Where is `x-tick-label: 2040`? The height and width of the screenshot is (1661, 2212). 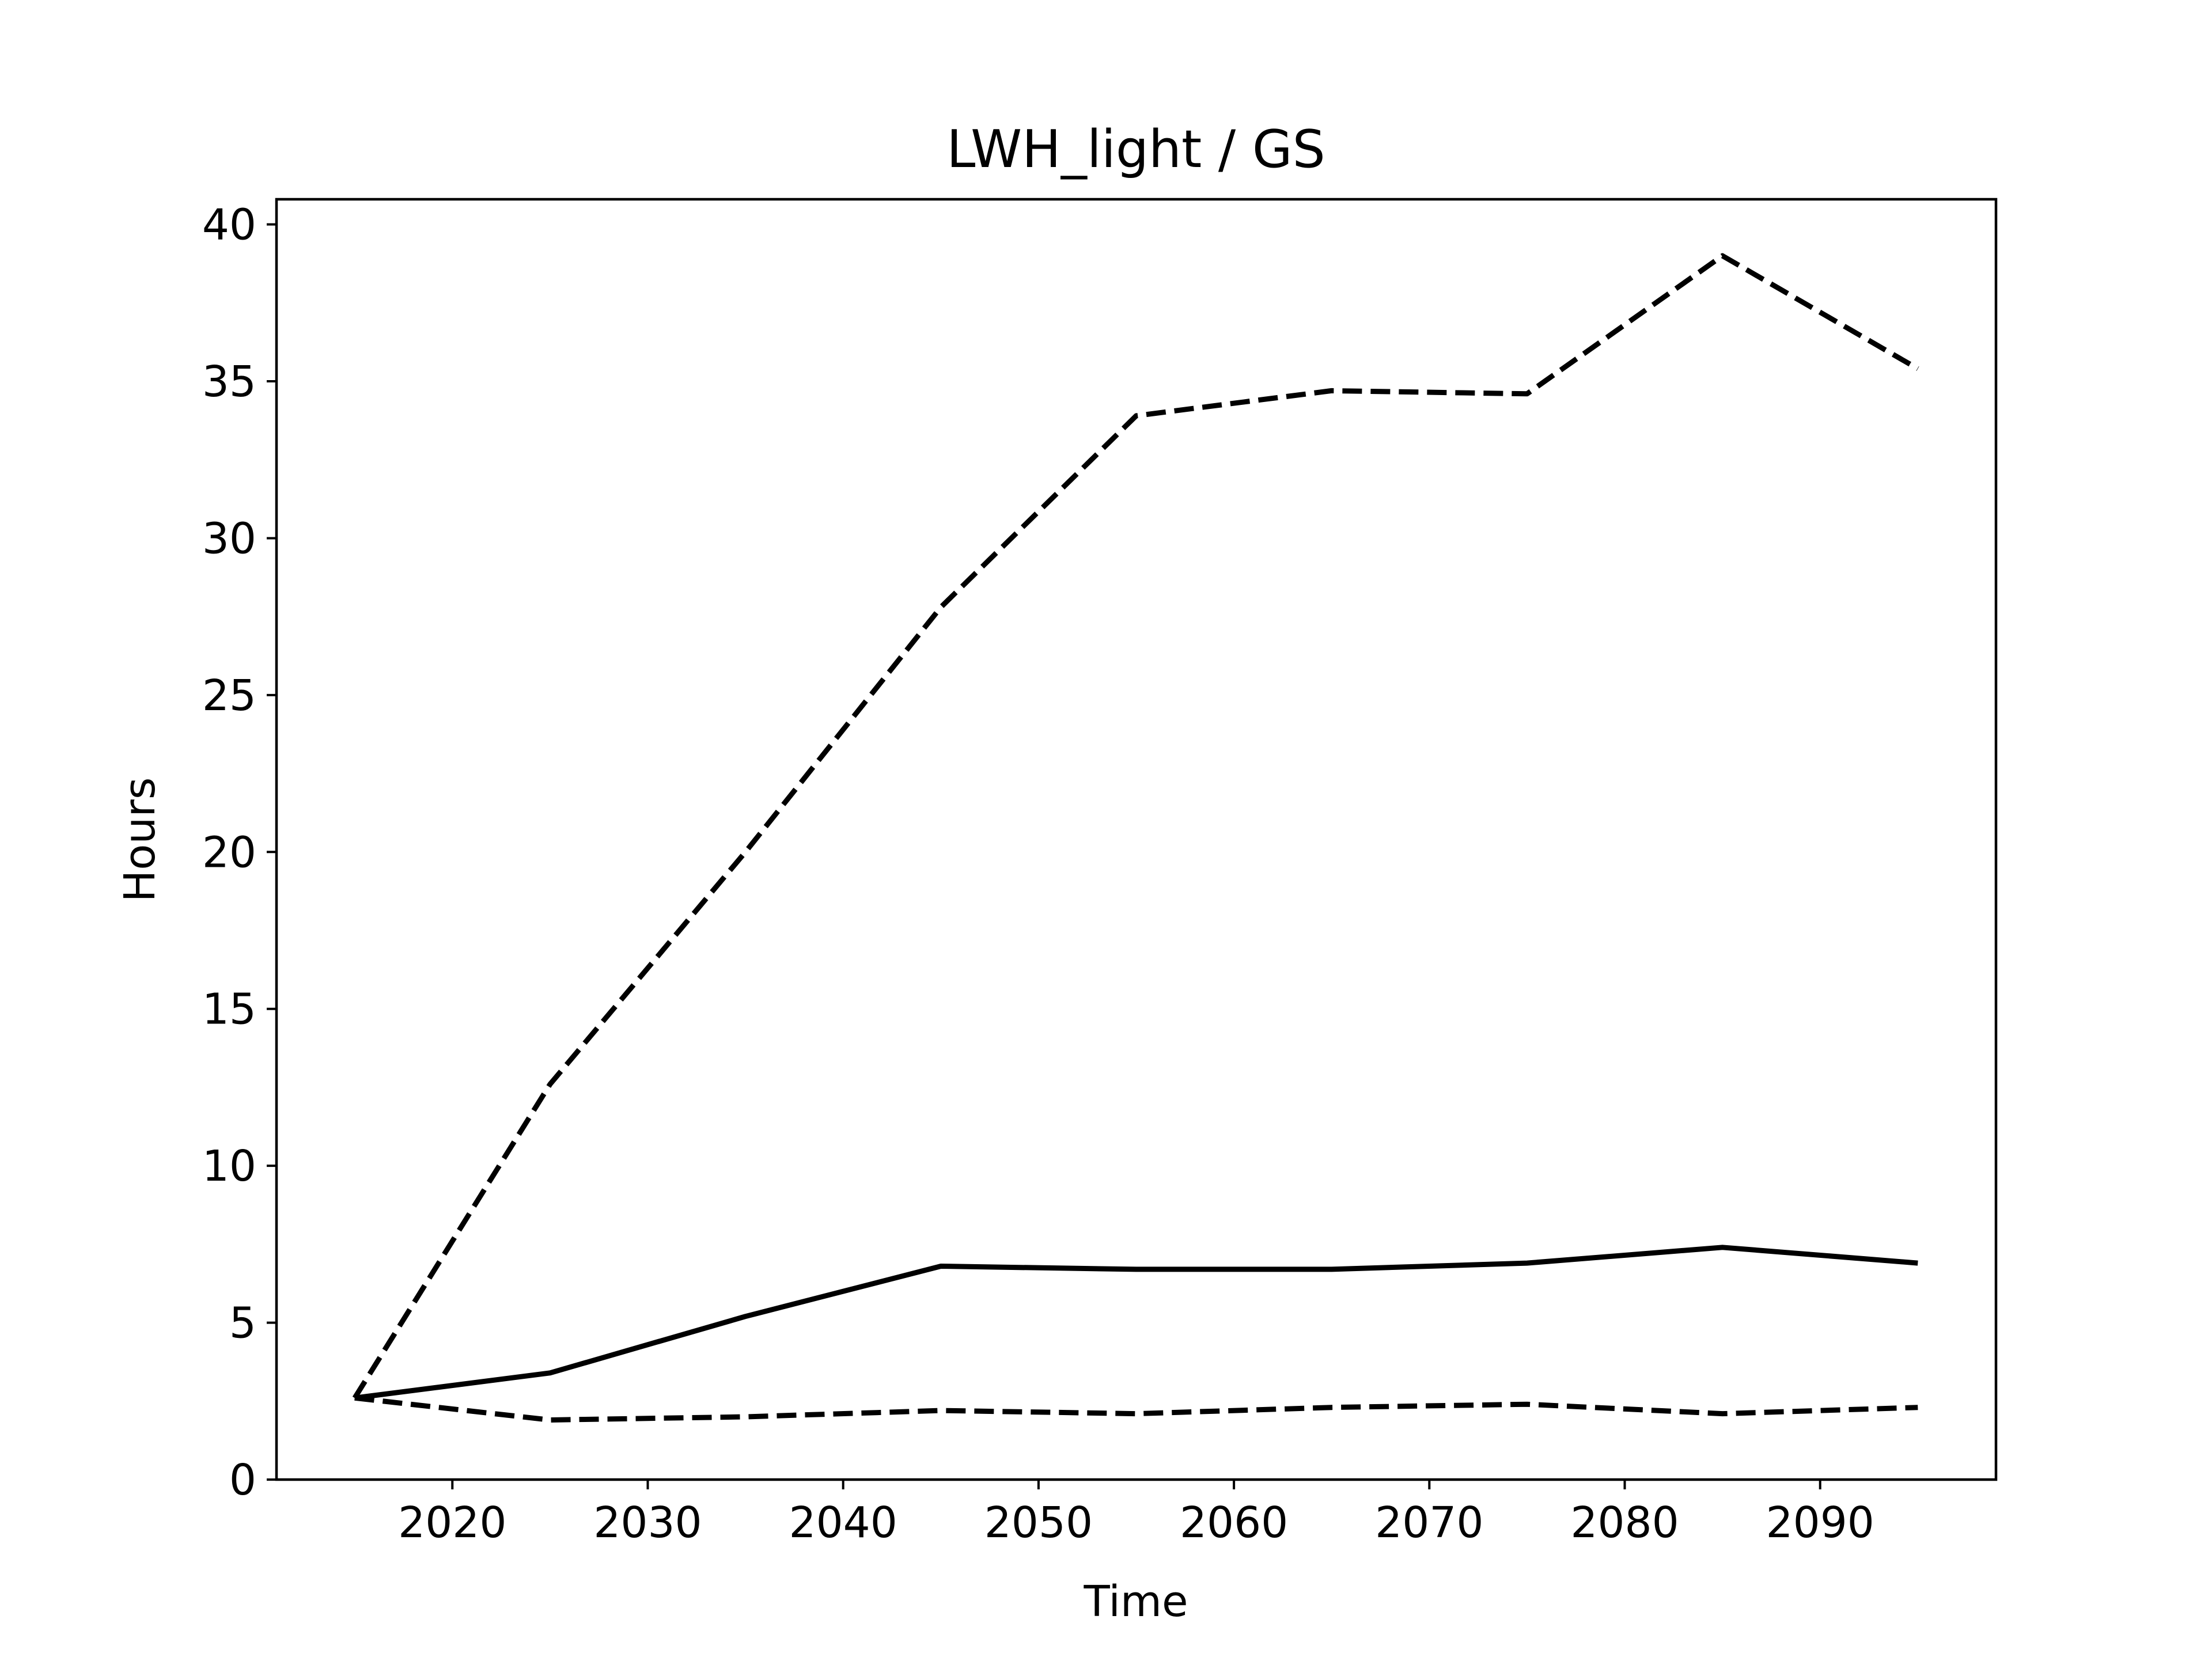 x-tick-label: 2040 is located at coordinates (843, 1523).